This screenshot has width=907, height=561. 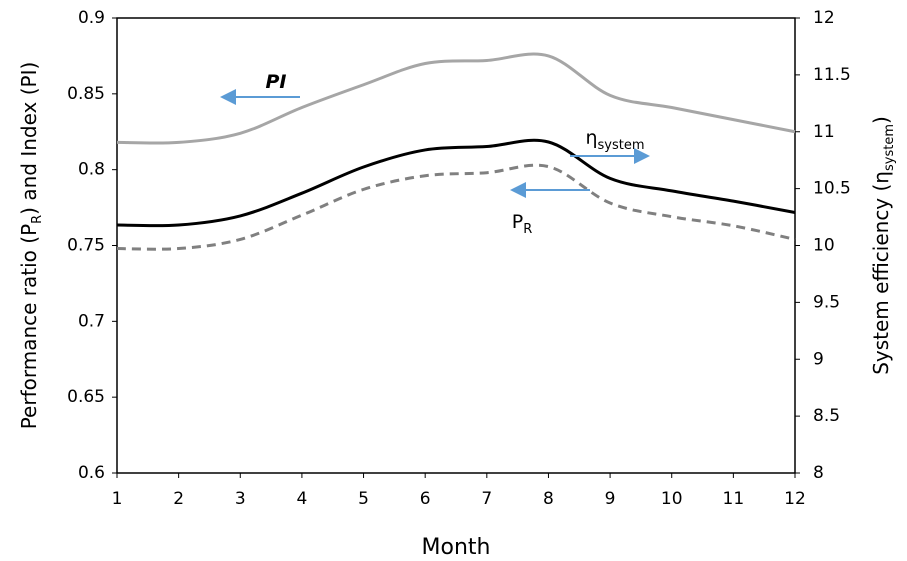 I want to click on y-tick-label: 0.9, so click(x=91, y=18).